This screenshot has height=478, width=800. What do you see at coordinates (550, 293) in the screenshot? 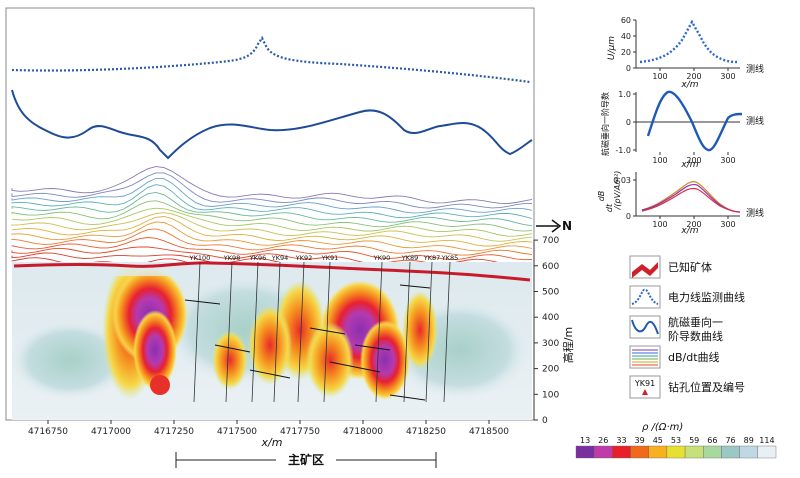
I see `elev-tick-label: 500` at bounding box center [550, 293].